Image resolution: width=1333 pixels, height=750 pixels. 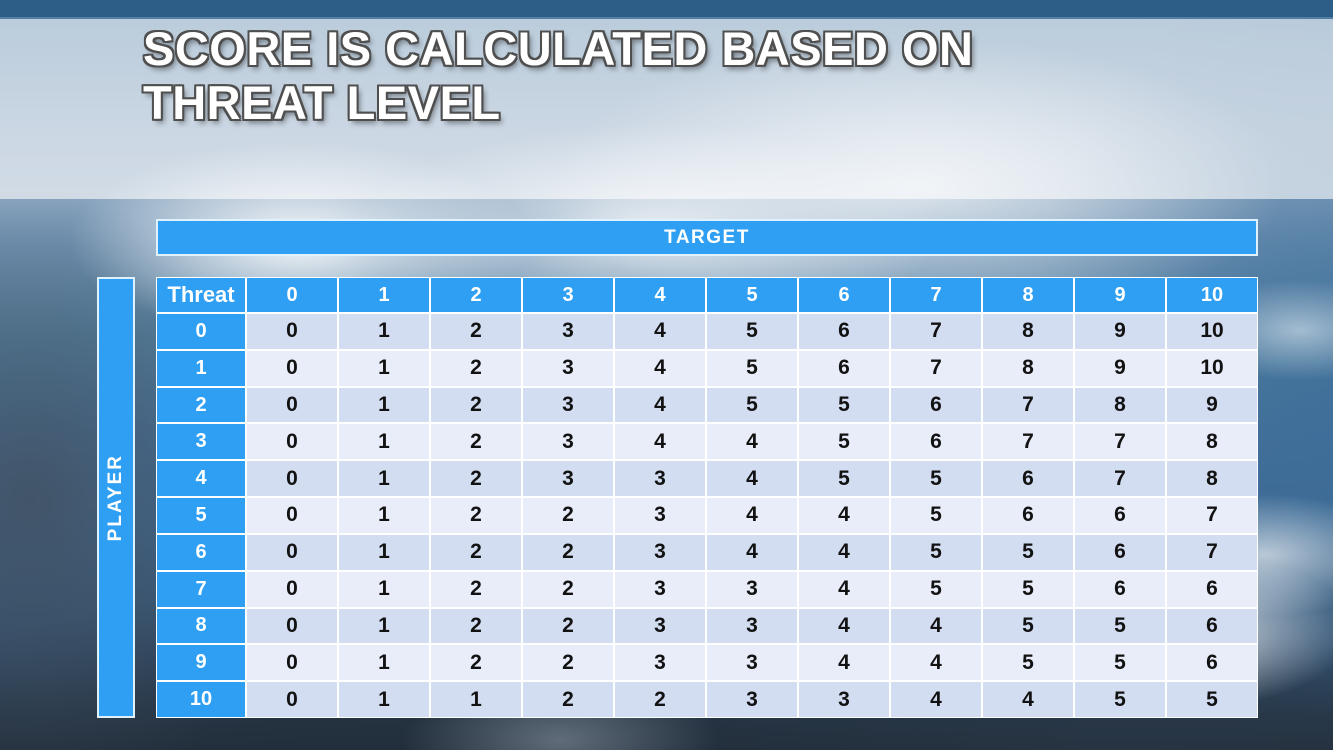 I want to click on score-cell-r5-c7: 5, so click(x=936, y=515).